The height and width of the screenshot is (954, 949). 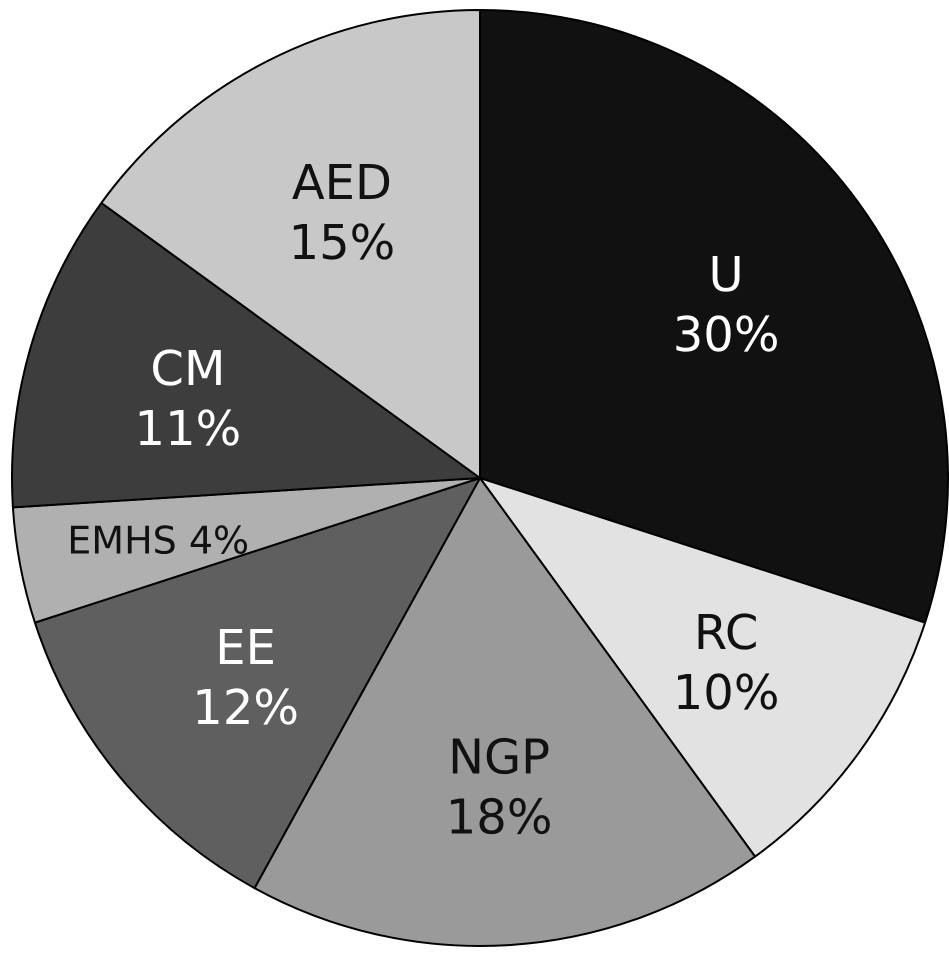 What do you see at coordinates (342, 242) in the screenshot?
I see `data-label: 15%` at bounding box center [342, 242].